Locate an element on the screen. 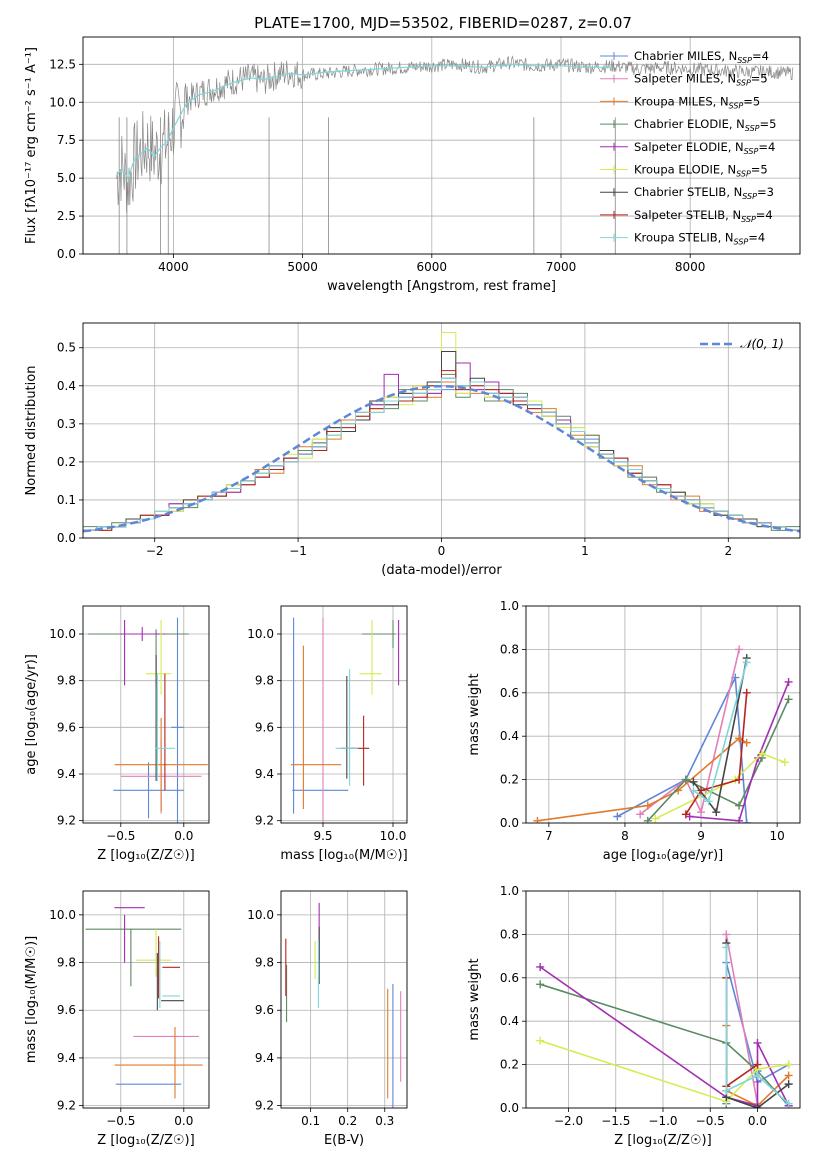 The height and width of the screenshot is (1170, 819). legend-label: Chabrier MILES, NSSP=4 is located at coordinates (701, 57).